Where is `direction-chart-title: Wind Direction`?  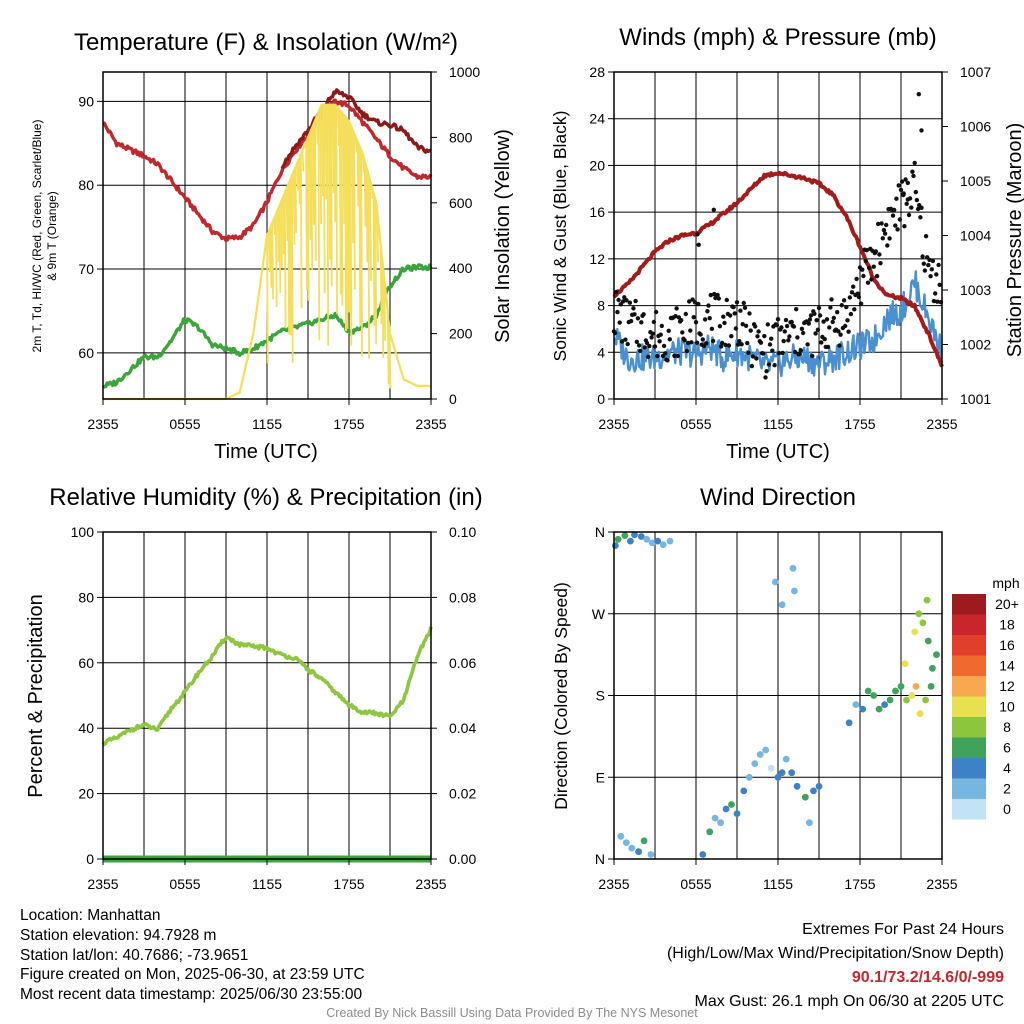
direction-chart-title: Wind Direction is located at coordinates (778, 497).